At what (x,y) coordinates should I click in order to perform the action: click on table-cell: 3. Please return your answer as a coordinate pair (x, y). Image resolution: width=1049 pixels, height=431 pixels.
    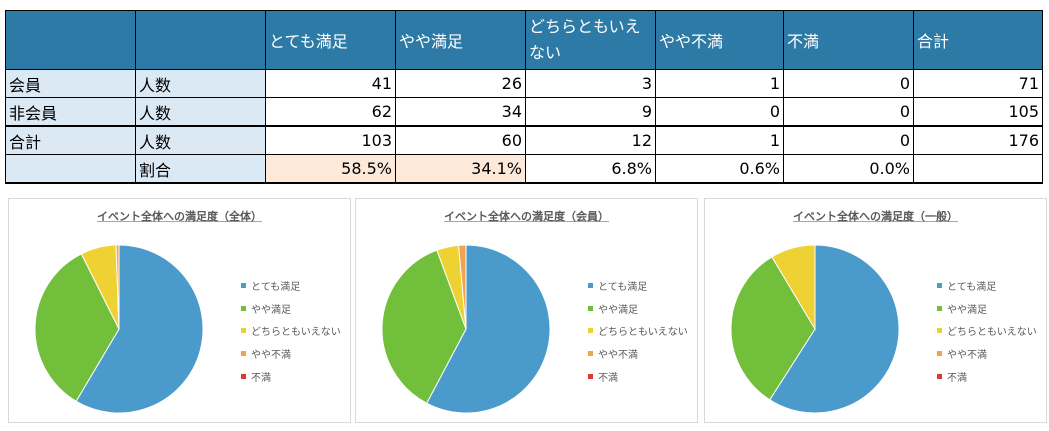
    Looking at the image, I should click on (590, 83).